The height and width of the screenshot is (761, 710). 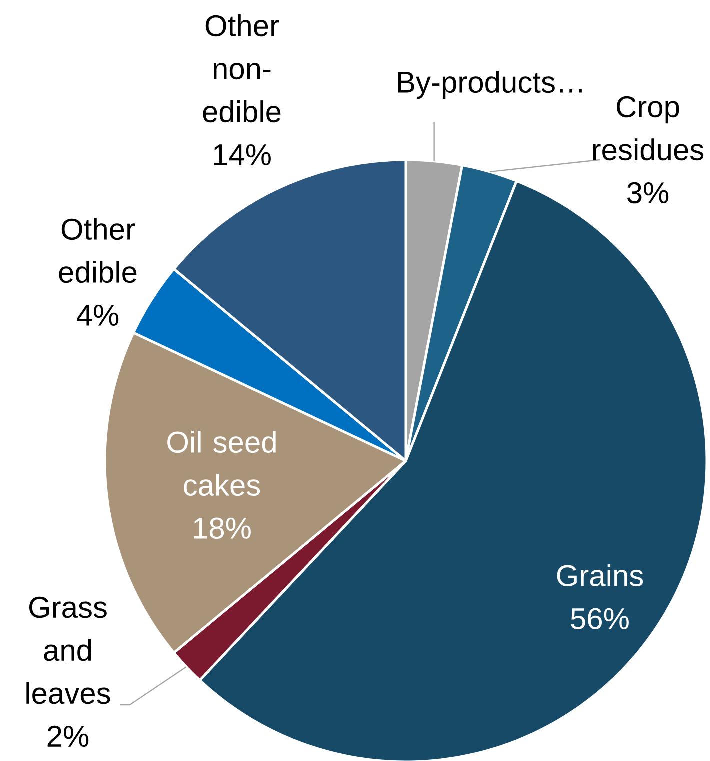 What do you see at coordinates (242, 68) in the screenshot?
I see `slice-label: Other non-edible` at bounding box center [242, 68].